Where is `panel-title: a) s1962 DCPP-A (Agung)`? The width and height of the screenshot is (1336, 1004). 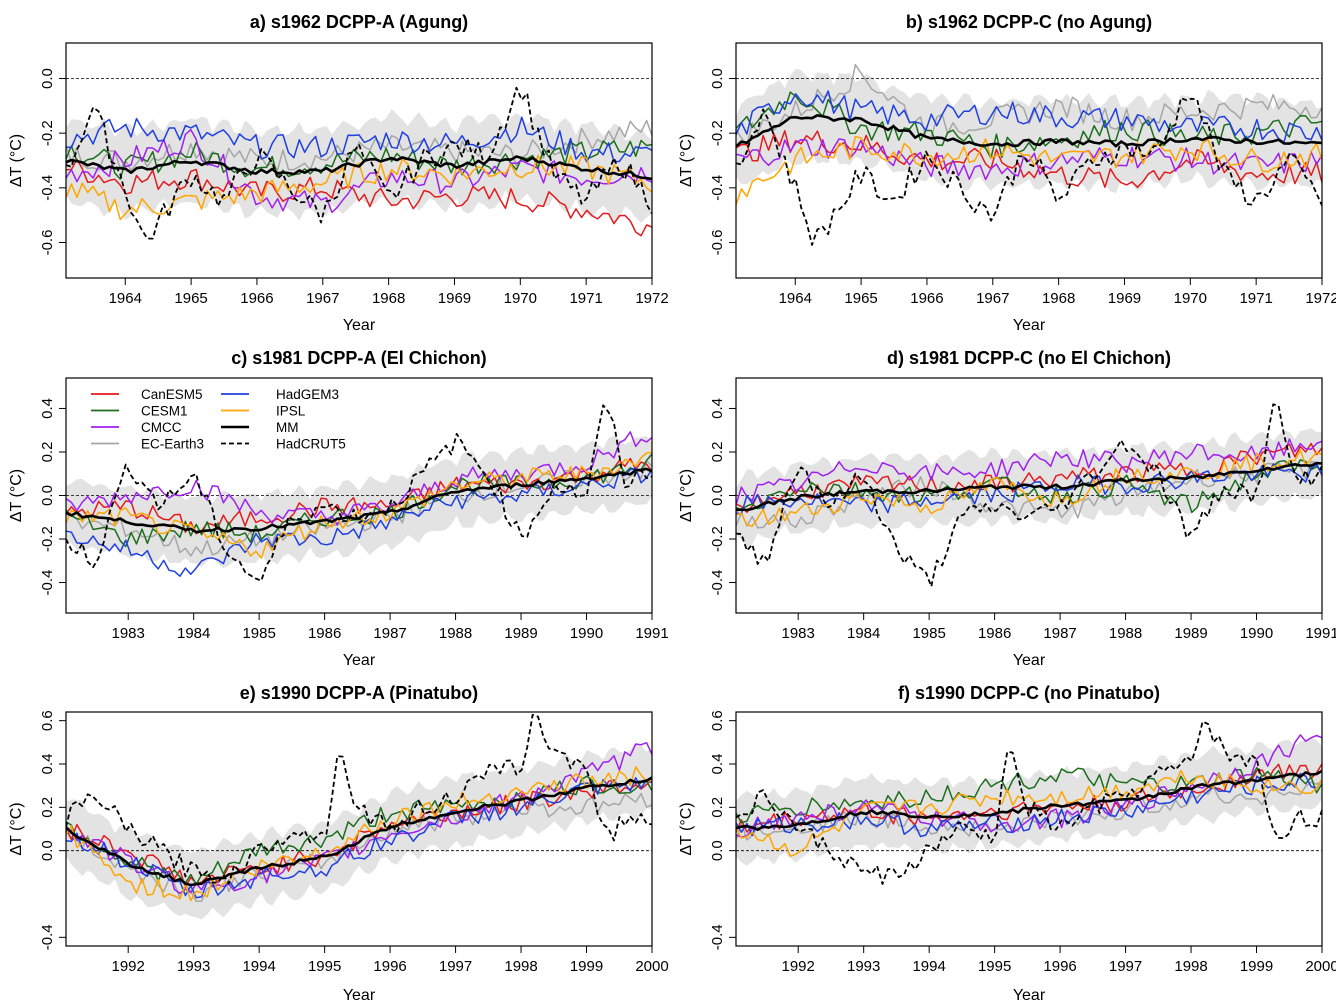
panel-title: a) s1962 DCPP-A (Agung) is located at coordinates (359, 22).